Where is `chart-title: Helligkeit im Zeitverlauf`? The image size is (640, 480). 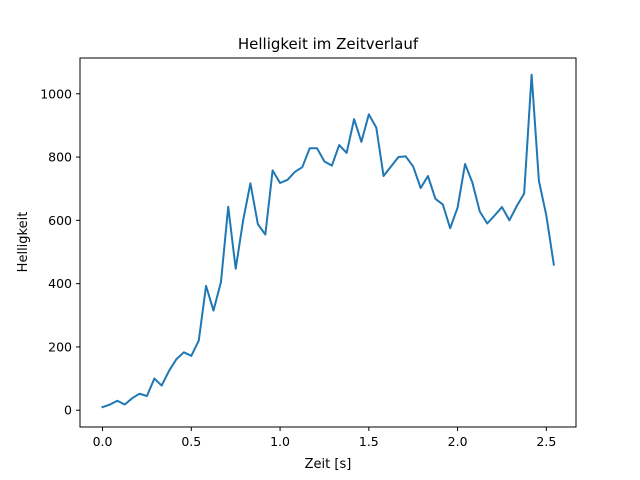
chart-title: Helligkeit im Zeitverlauf is located at coordinates (328, 44).